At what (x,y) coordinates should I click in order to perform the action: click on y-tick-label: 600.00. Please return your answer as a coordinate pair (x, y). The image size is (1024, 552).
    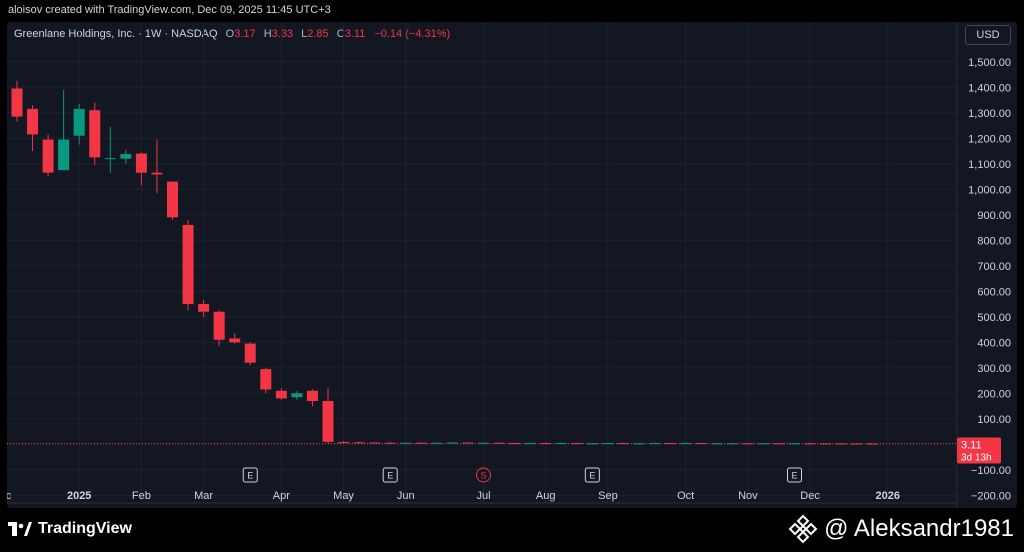
    Looking at the image, I should click on (994, 292).